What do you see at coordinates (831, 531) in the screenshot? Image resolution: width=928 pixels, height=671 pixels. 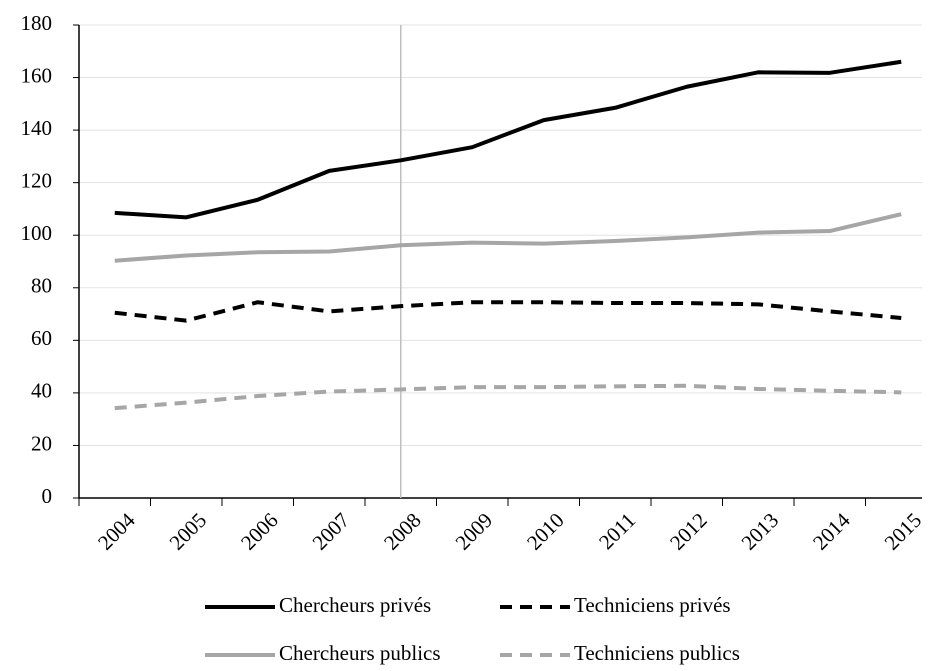 I see `x-tick-label: 2014` at bounding box center [831, 531].